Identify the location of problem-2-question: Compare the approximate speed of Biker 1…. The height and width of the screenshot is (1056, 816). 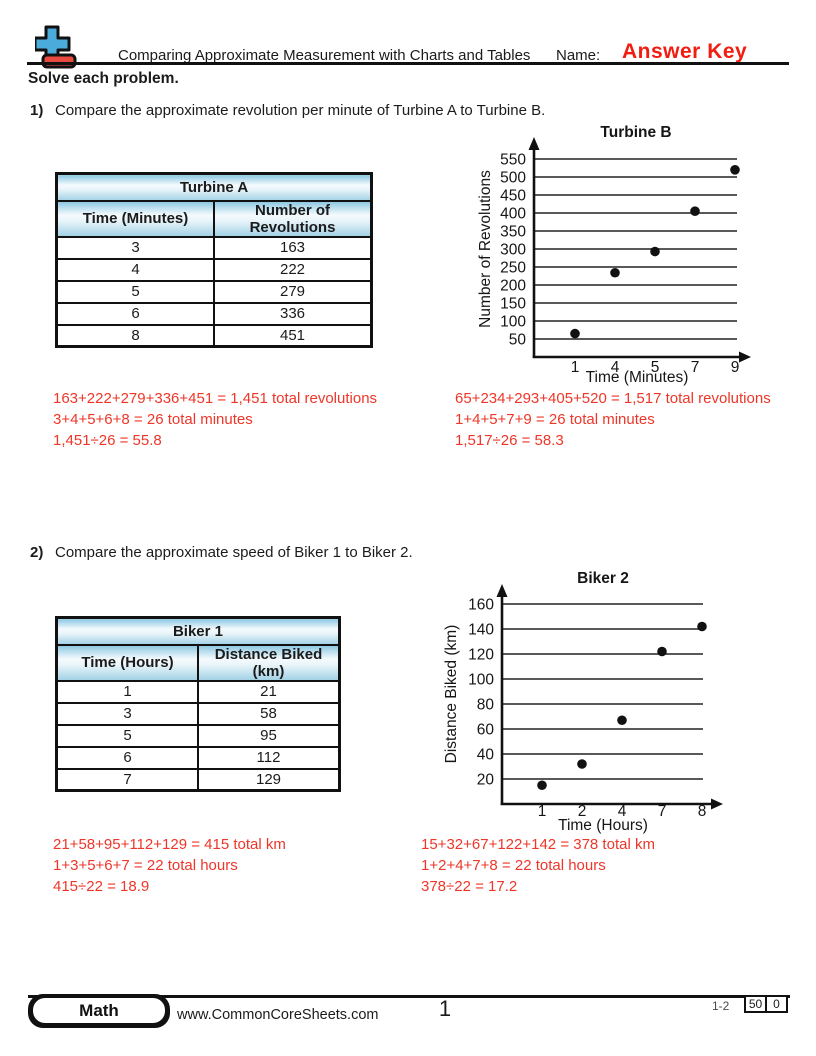
(234, 552).